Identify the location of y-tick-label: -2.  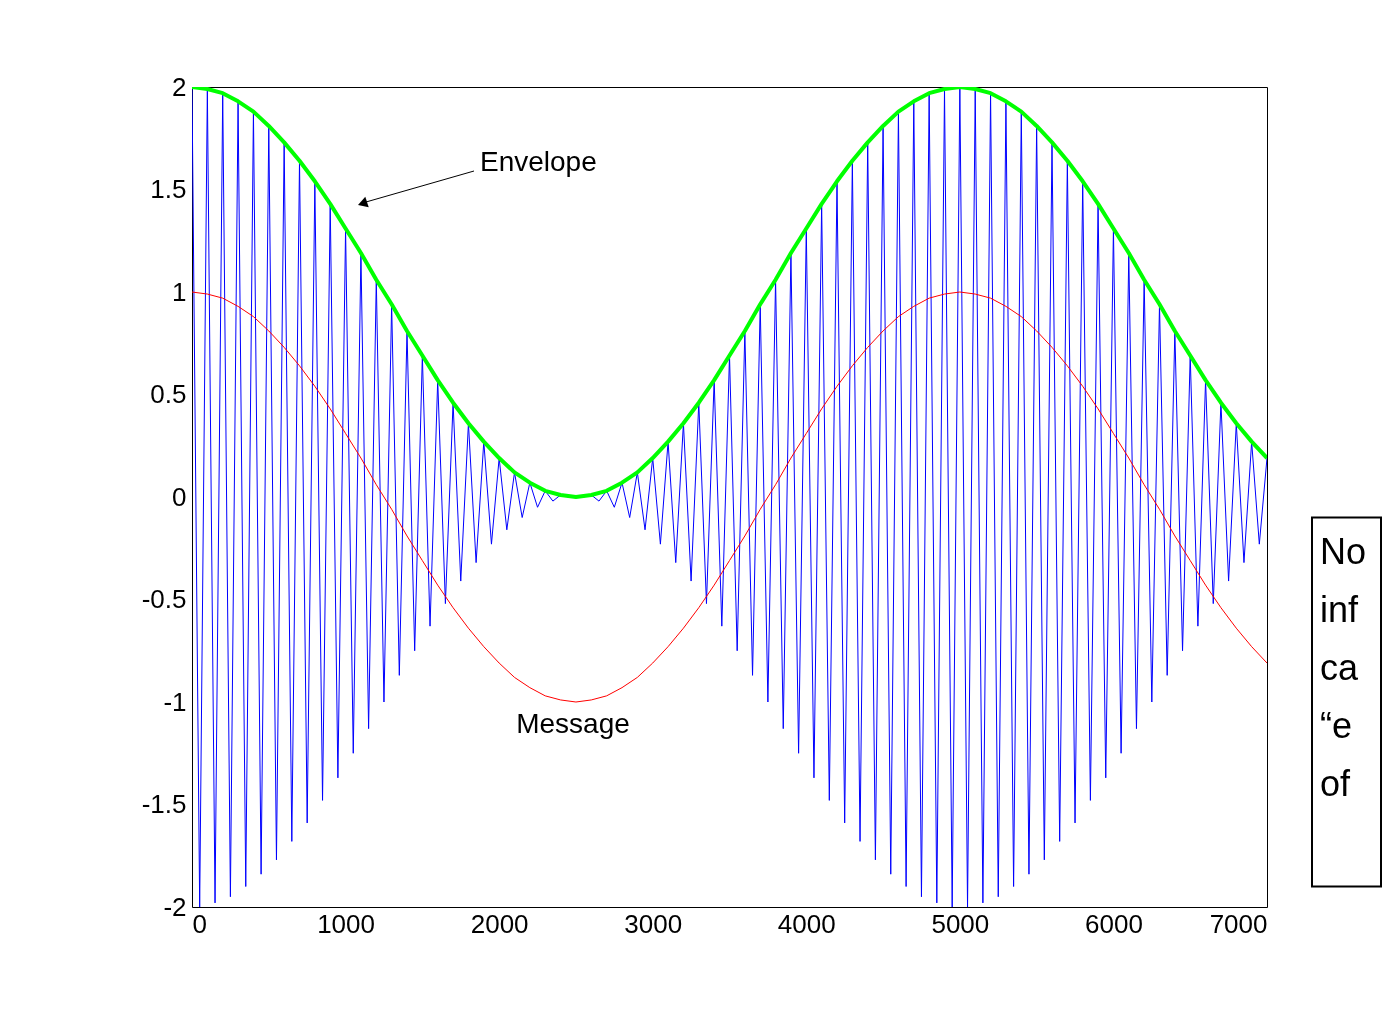
(175, 906).